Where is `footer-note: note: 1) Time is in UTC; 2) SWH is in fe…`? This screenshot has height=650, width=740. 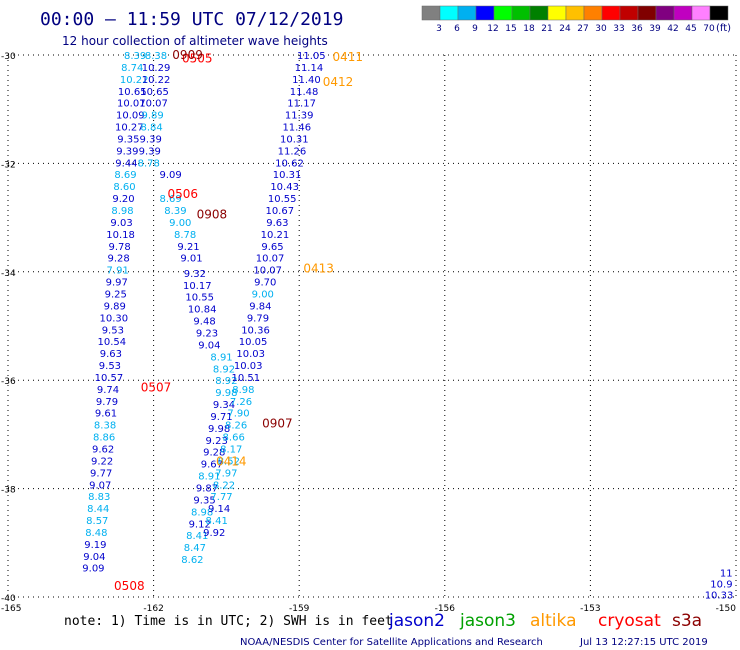 footer-note: note: 1) Time is in UTC; 2) SWH is in fe… is located at coordinates (228, 621).